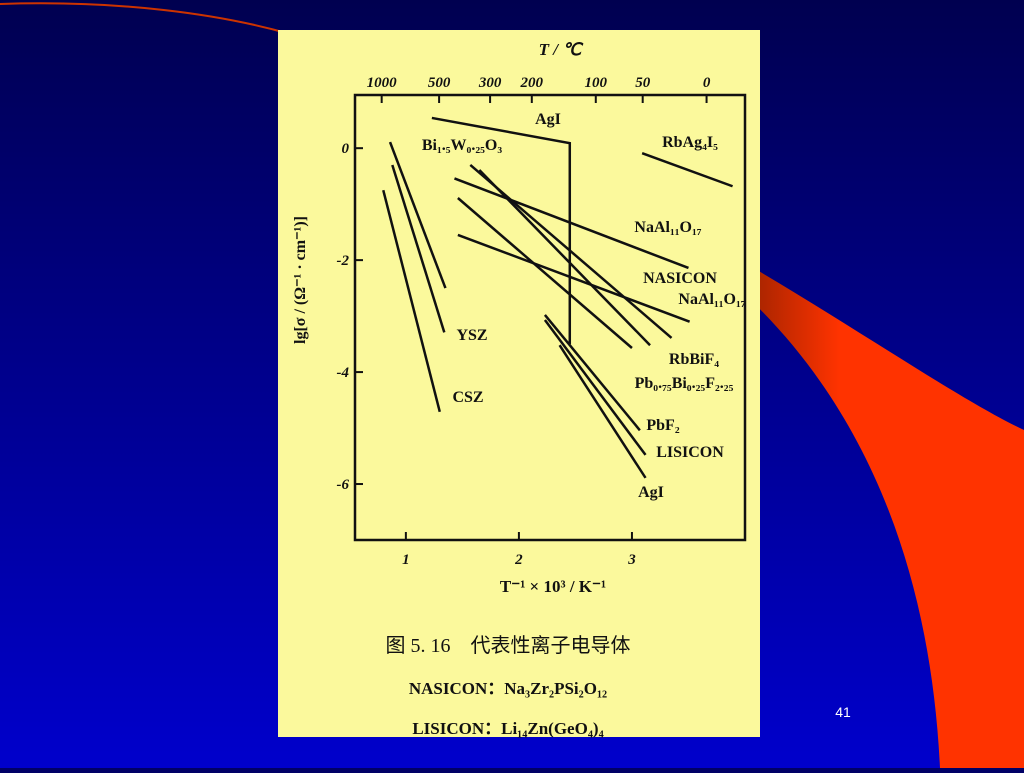  Describe the element at coordinates (680, 278) in the screenshot. I see `series-label: NASICON` at that location.